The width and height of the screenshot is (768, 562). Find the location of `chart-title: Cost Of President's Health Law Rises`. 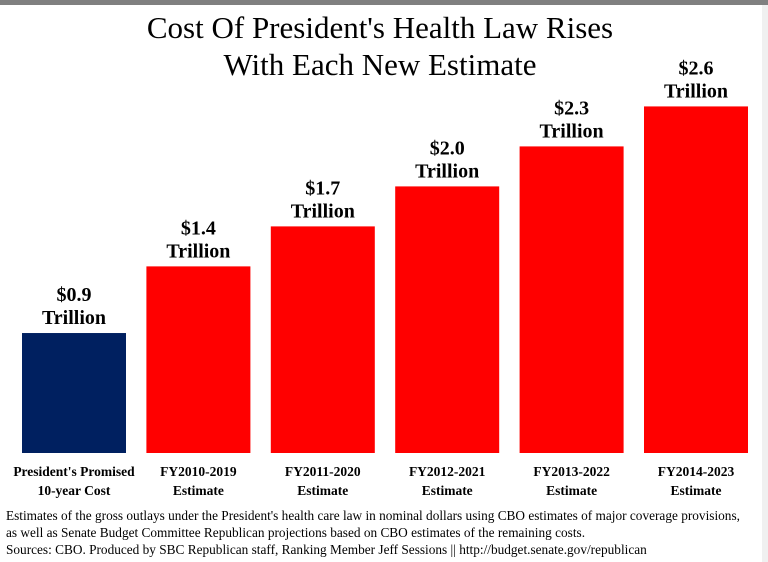

chart-title: Cost Of President's Health Law Rises is located at coordinates (380, 27).